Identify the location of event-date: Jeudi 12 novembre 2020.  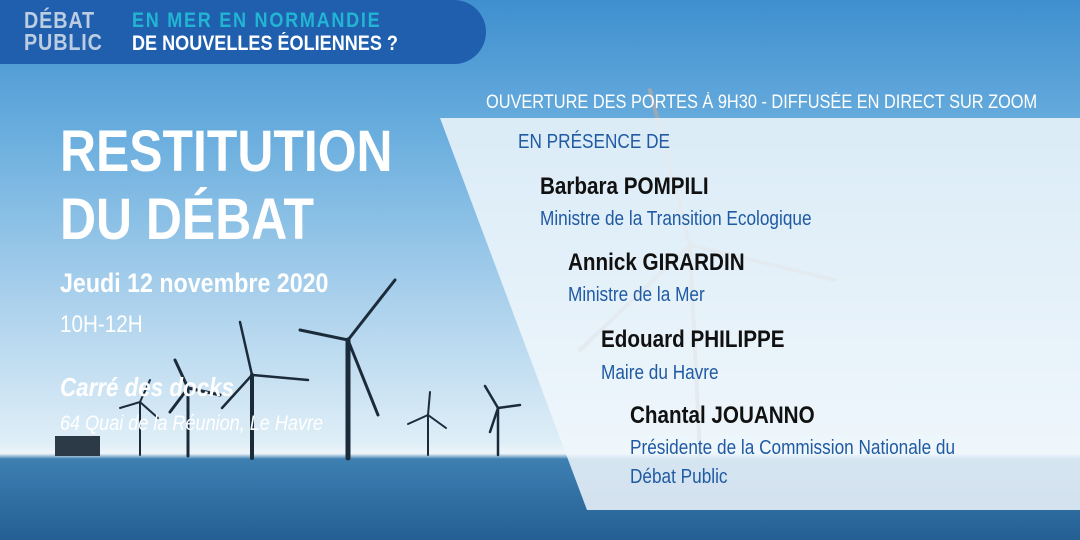
(194, 283).